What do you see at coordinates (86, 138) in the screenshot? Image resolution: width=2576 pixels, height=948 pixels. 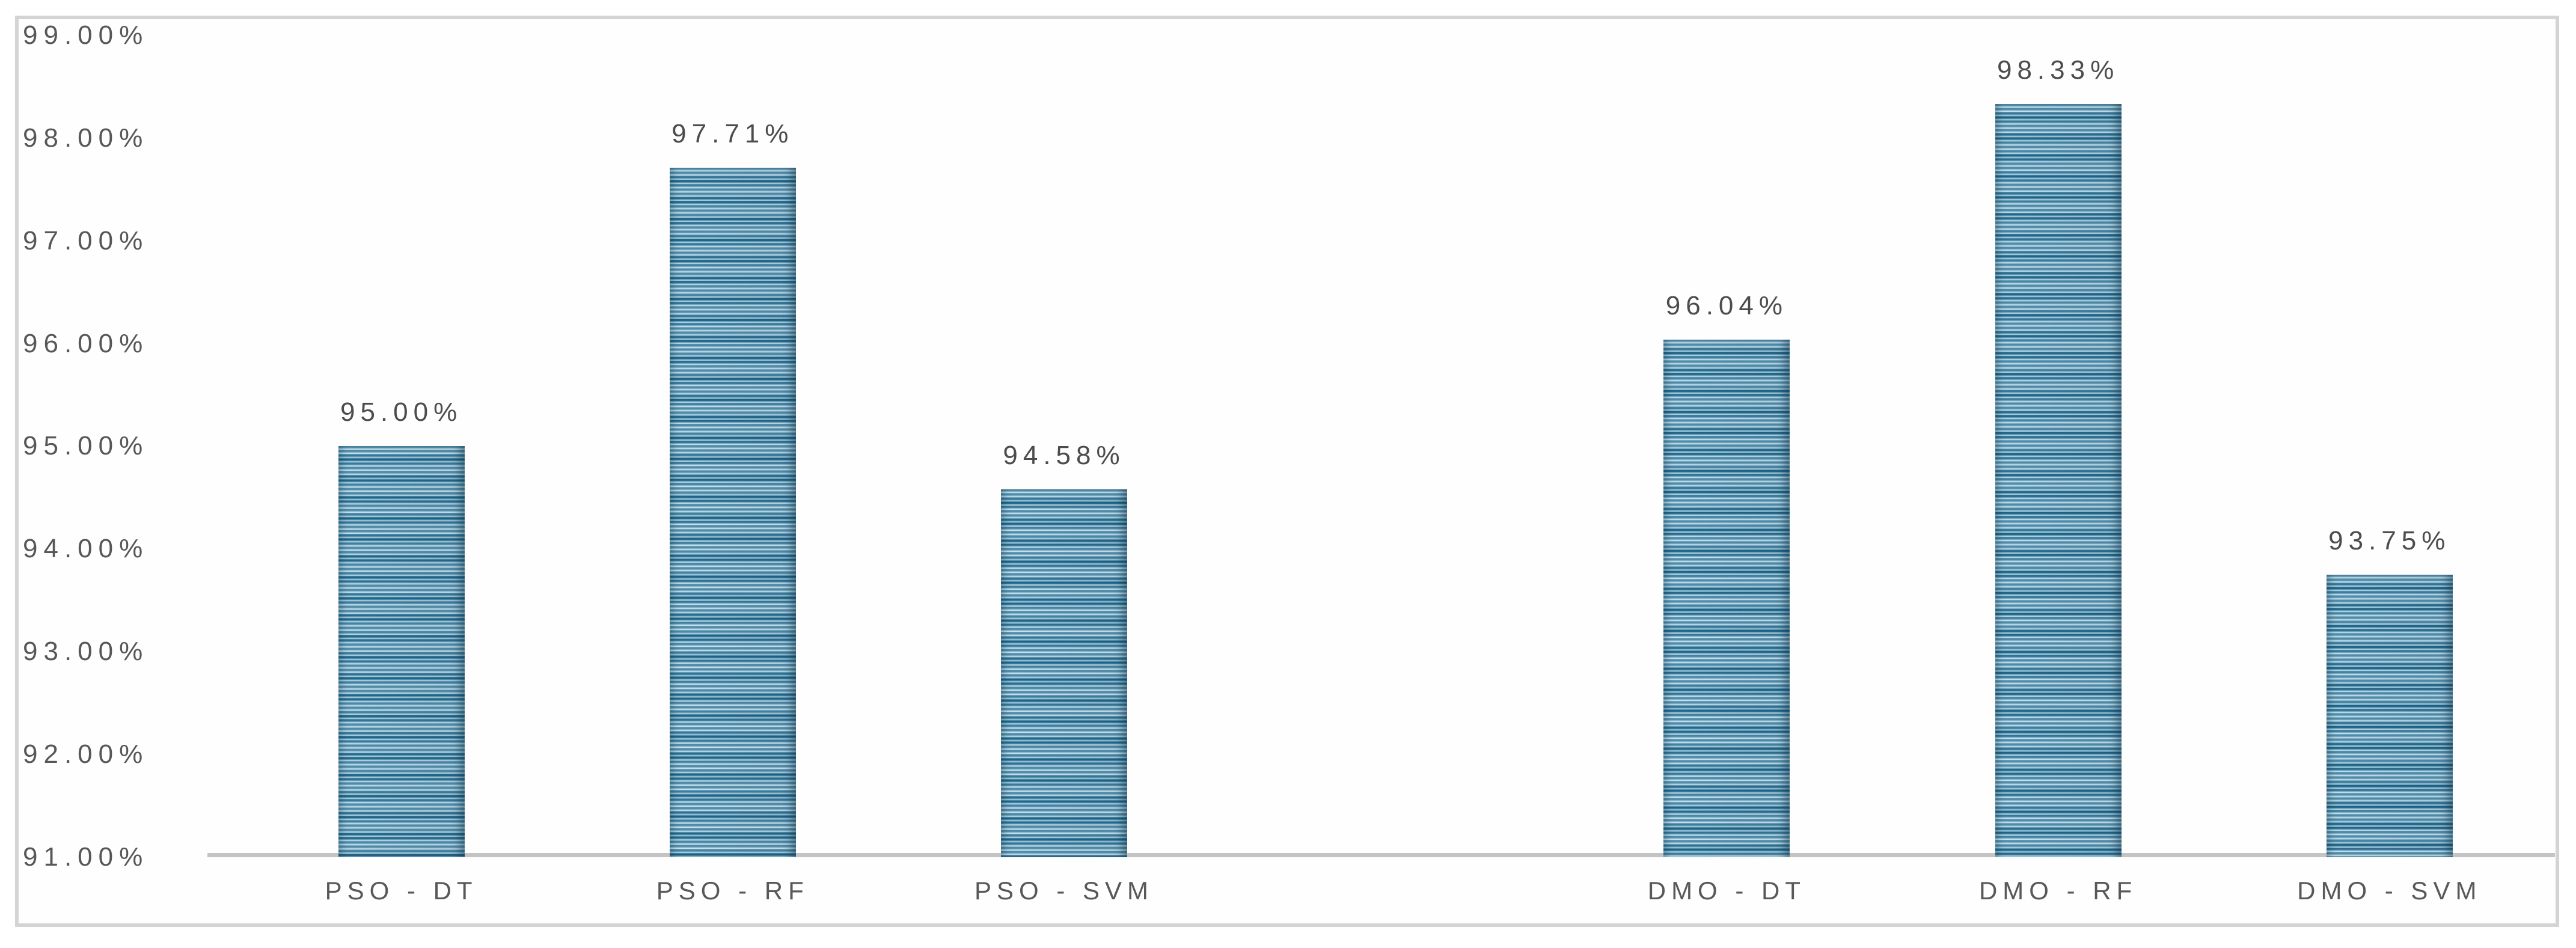 I see `y-tick-label: 98.00%` at bounding box center [86, 138].